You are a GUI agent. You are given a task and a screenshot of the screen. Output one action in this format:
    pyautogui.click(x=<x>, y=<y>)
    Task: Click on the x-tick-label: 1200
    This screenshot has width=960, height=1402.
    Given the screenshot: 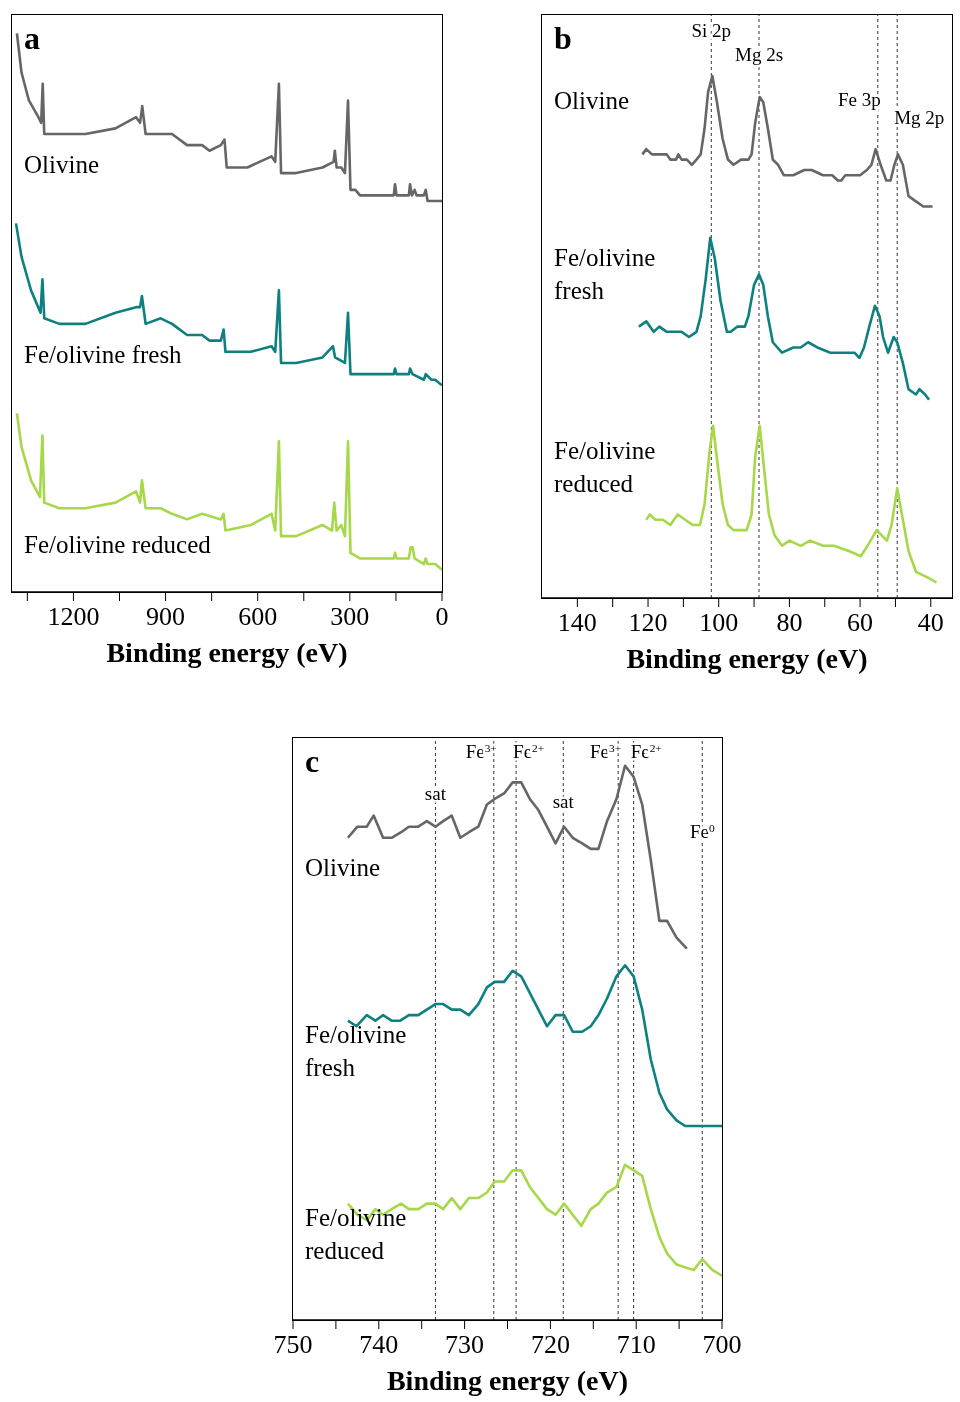 What is the action you would take?
    pyautogui.click(x=73, y=616)
    